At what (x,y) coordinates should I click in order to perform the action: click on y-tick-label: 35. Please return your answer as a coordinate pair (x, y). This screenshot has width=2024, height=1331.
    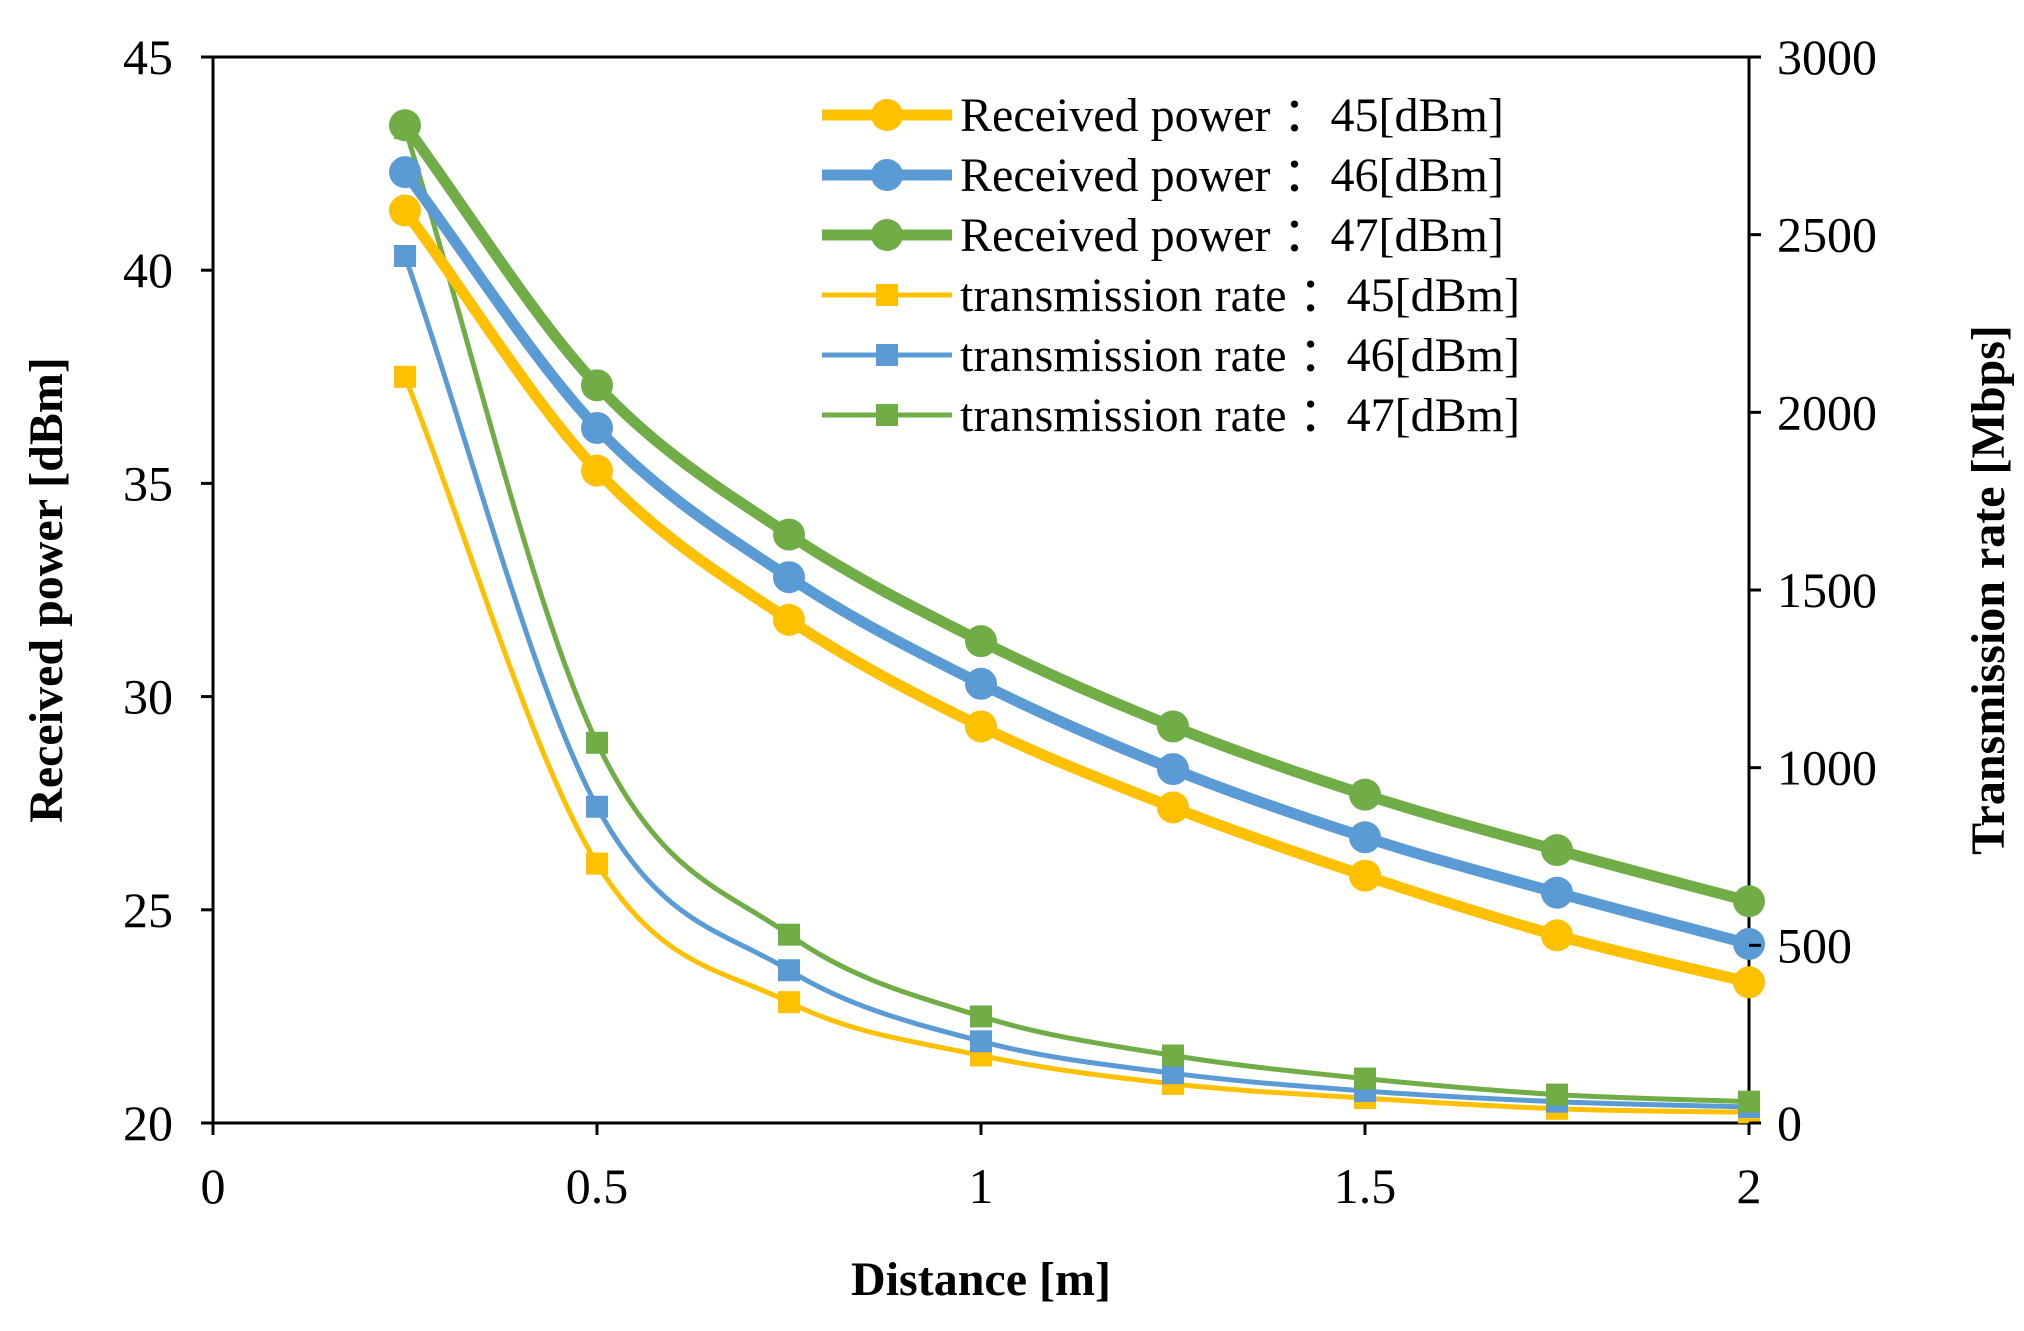
    Looking at the image, I should click on (148, 483).